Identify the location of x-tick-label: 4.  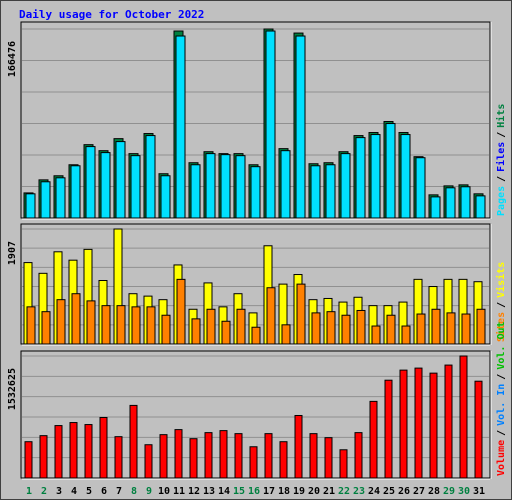
(74, 491).